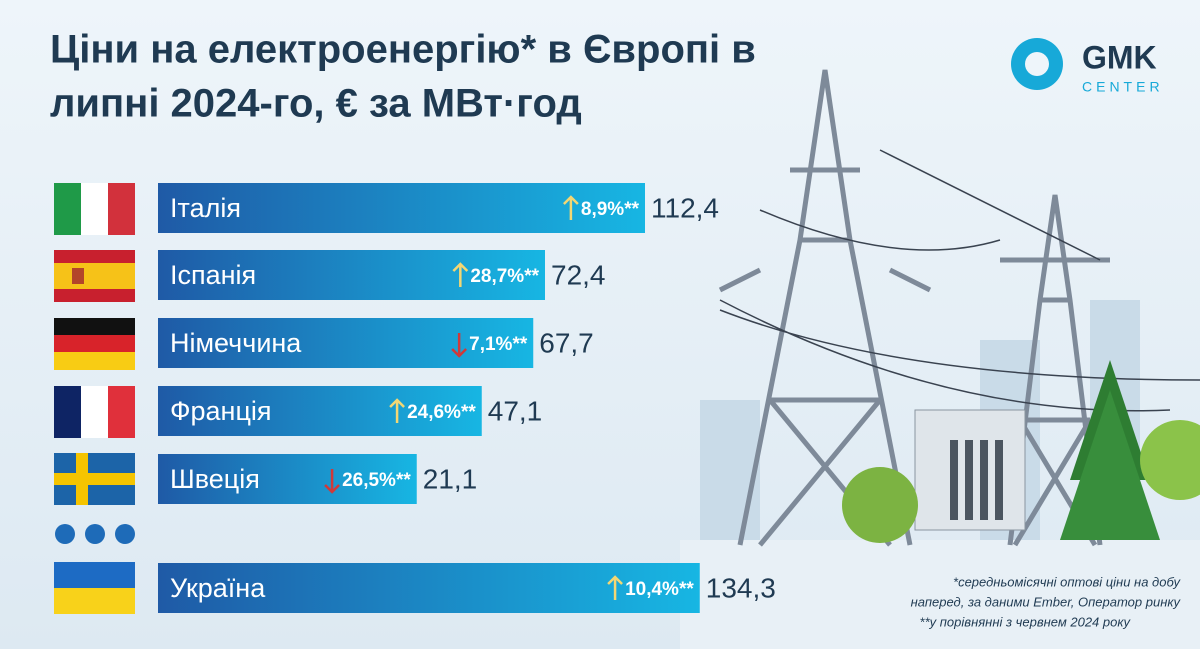 This screenshot has width=1200, height=649. I want to click on value-label: 134,3, so click(741, 587).